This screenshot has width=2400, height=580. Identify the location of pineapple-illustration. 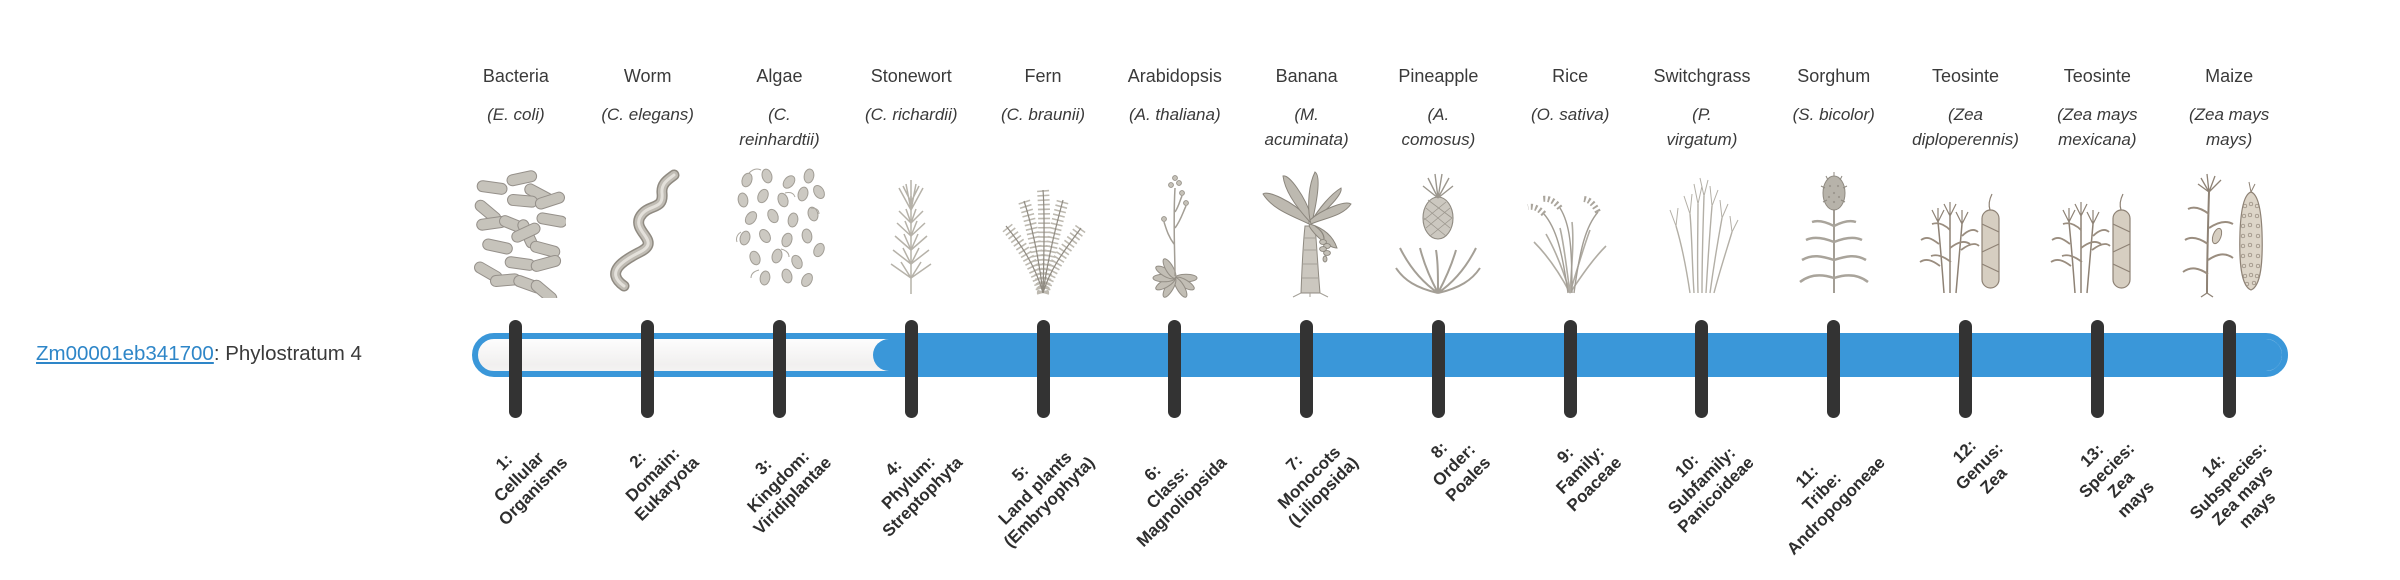
(1439, 228).